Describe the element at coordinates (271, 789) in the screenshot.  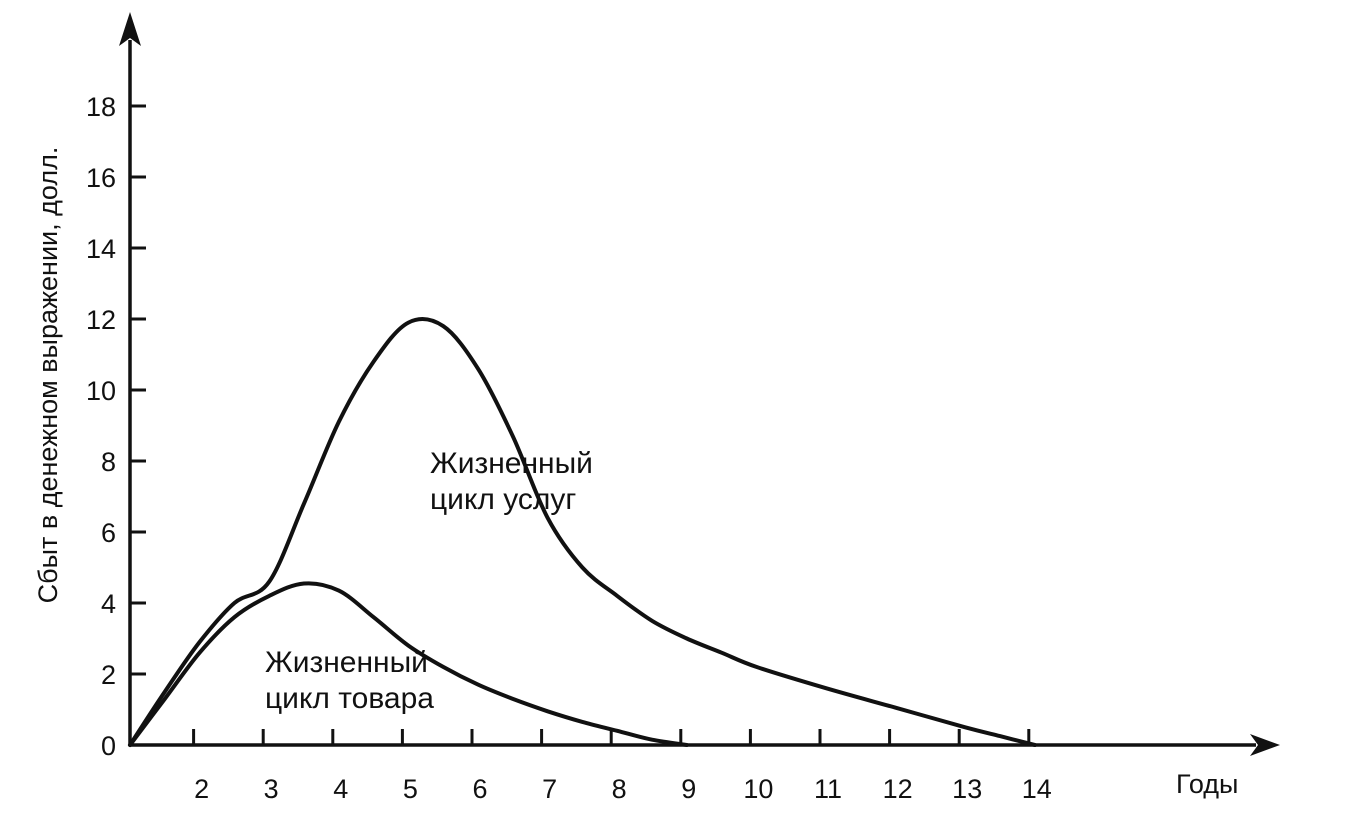
I see `x-tick-label: 3` at that location.